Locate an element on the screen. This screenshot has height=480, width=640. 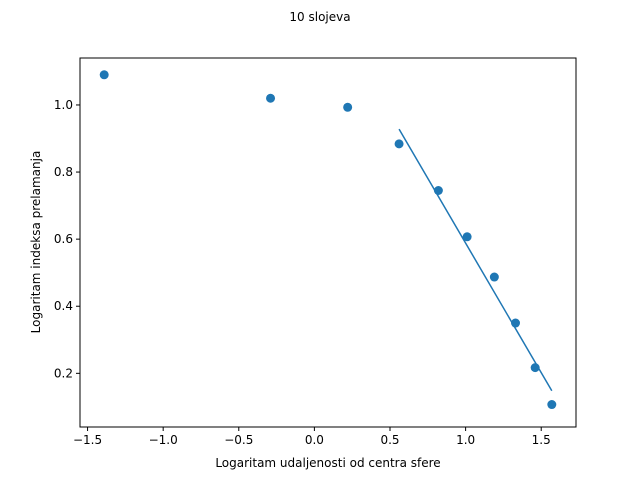
x-tick-label: 0.0 is located at coordinates (314, 440).